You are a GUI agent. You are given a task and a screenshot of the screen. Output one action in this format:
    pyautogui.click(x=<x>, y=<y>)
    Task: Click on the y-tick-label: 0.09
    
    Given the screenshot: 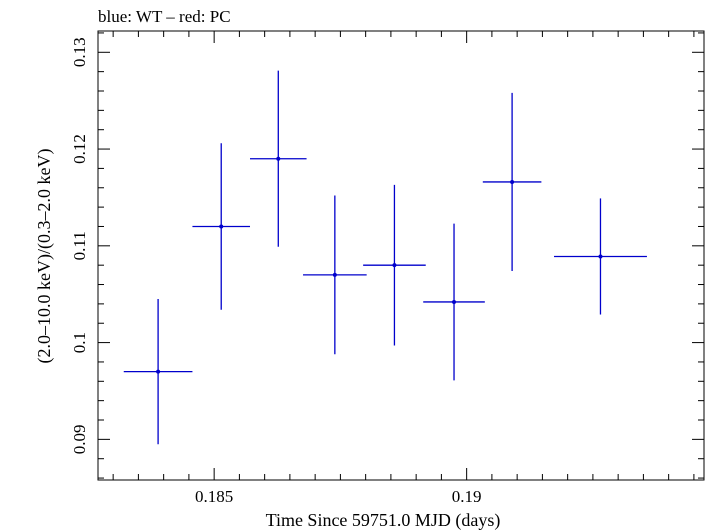 What is the action you would take?
    pyautogui.click(x=79, y=439)
    